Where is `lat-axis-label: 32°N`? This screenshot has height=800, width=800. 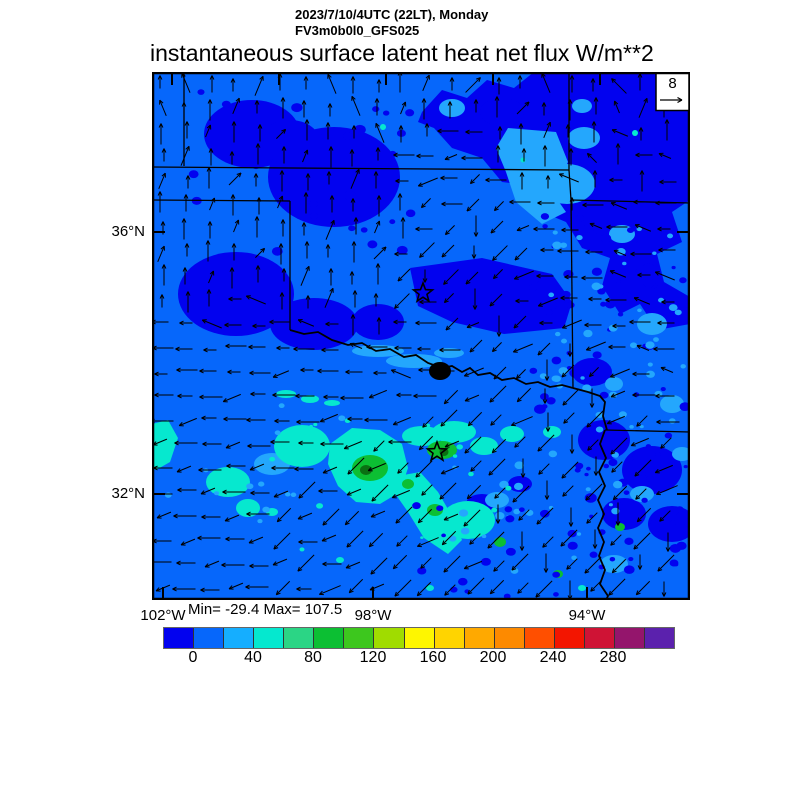 lat-axis-label: 32°N is located at coordinates (128, 493).